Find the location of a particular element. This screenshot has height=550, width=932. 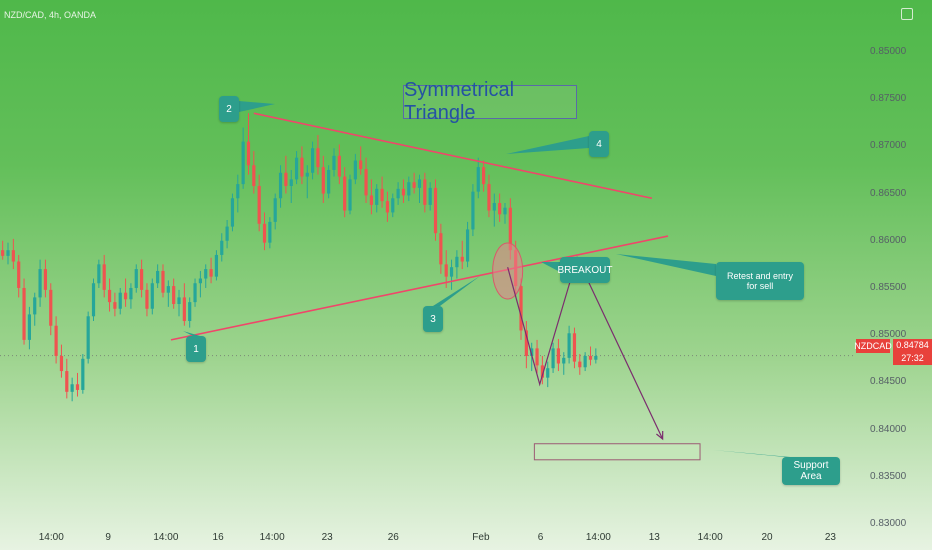

price-tick-label: 0.87500 is located at coordinates (888, 99).